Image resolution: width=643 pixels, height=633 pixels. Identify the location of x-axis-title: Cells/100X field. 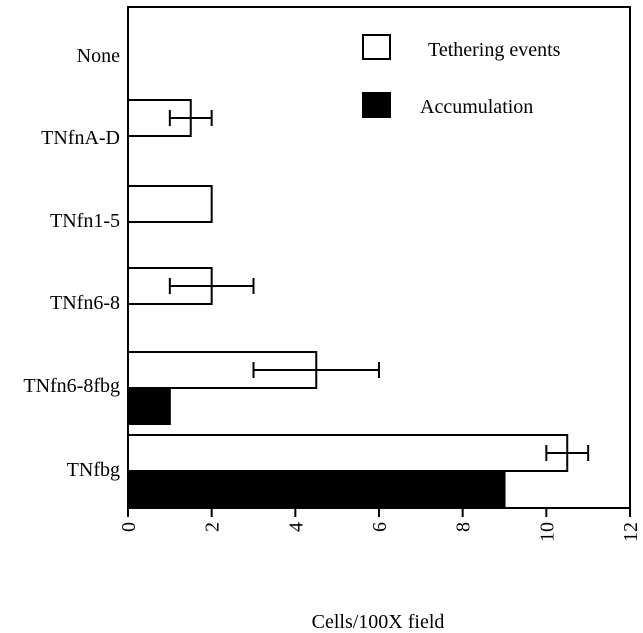
(378, 622).